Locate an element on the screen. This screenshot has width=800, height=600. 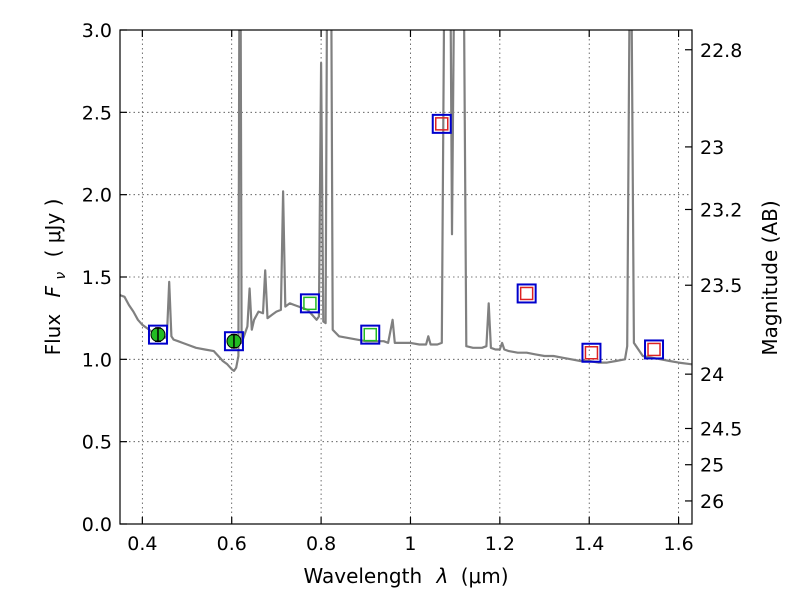
y2-tick-label: 22.8 is located at coordinates (721, 51).